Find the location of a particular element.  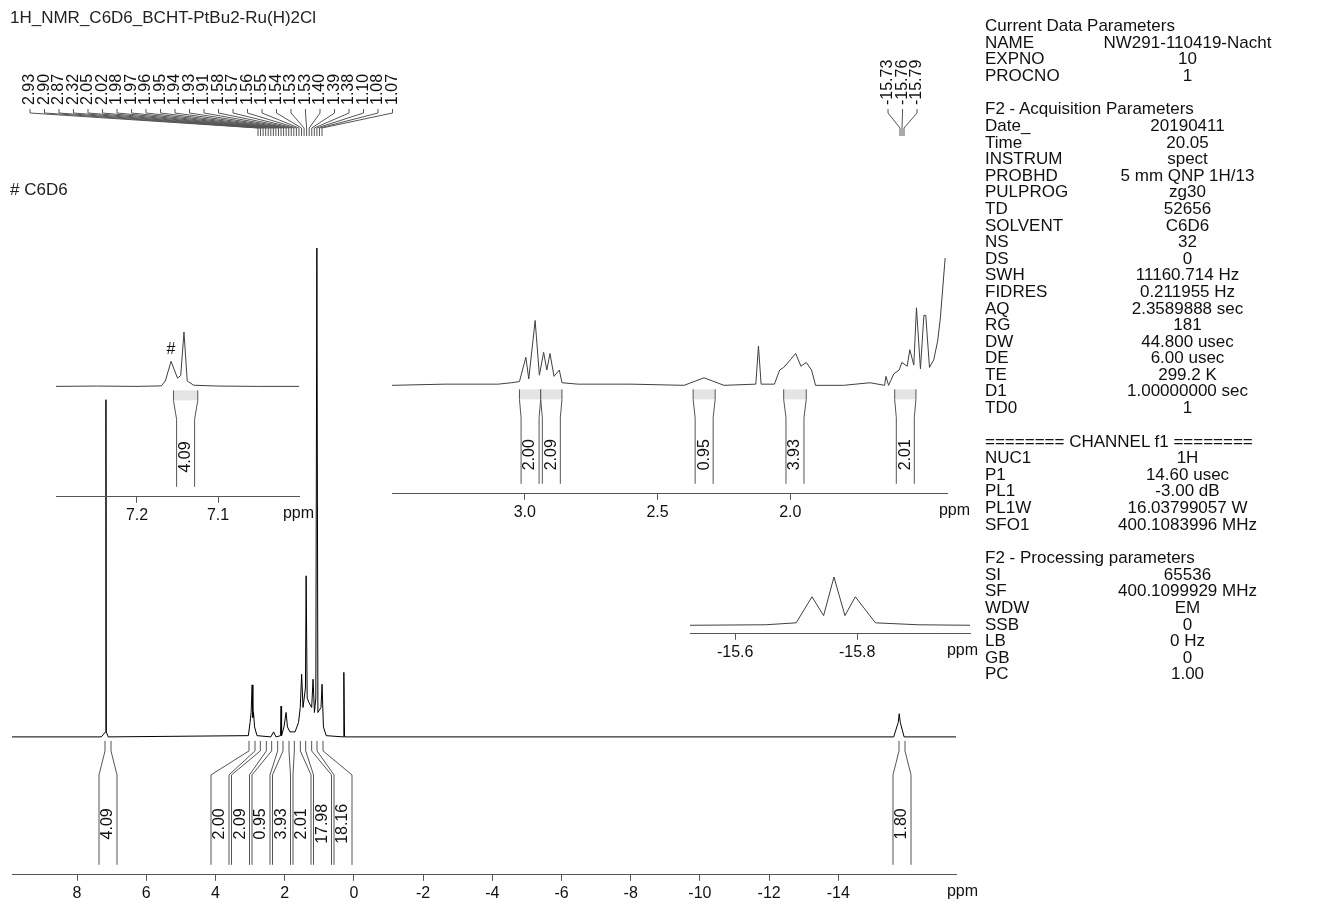

band-label: 3.93 is located at coordinates (794, 455).